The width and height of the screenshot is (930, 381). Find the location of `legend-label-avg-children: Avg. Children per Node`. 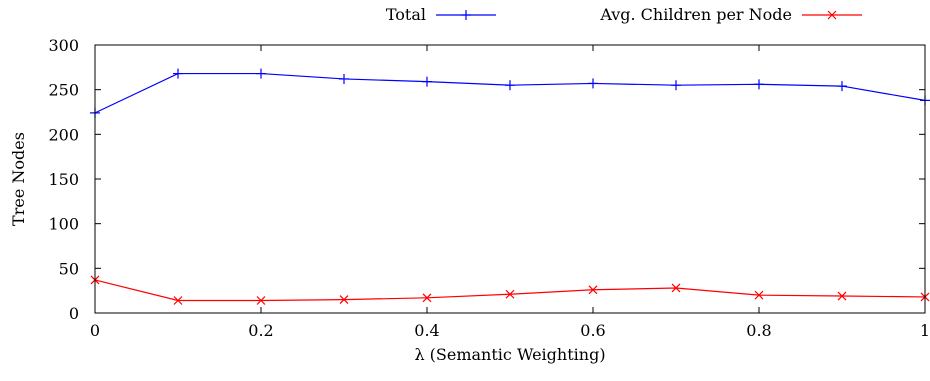

legend-label-avg-children: Avg. Children per Node is located at coordinates (695, 14).